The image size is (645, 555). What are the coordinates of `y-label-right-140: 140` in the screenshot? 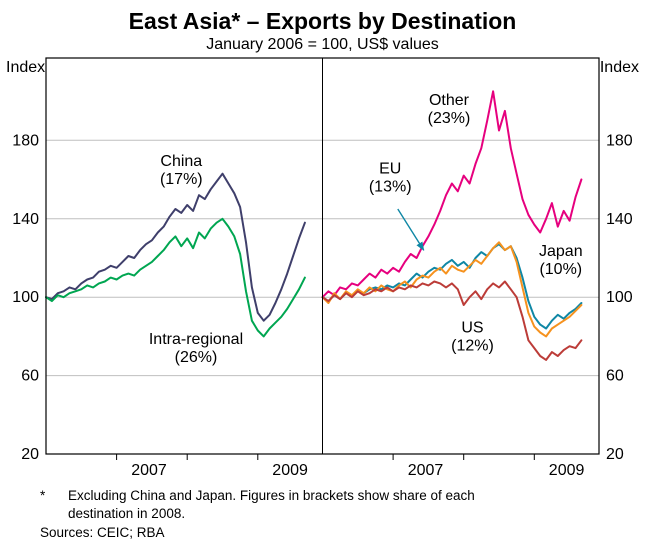 It's located at (619, 219).